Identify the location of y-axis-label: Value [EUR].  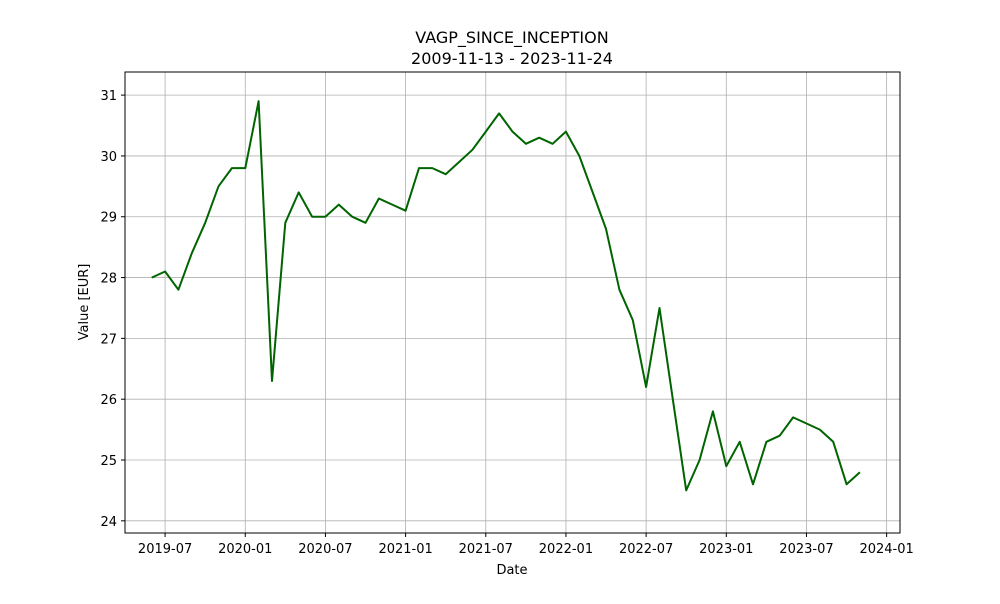
(84, 302).